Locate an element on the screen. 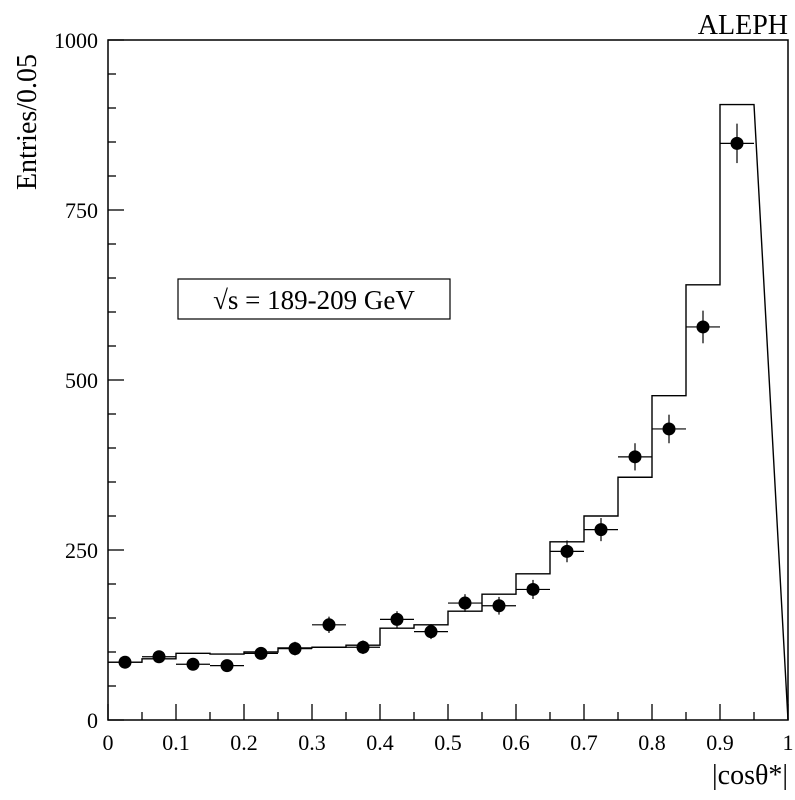 The height and width of the screenshot is (800, 795). y-tick-label: 1000 is located at coordinates (76, 40).